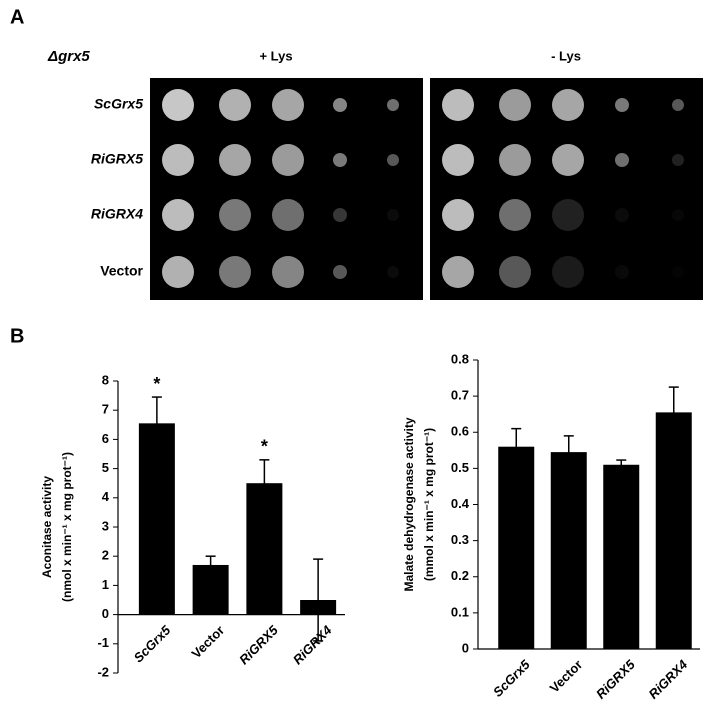  Describe the element at coordinates (460, 395) in the screenshot. I see `y-tick-label: 0.7` at that location.